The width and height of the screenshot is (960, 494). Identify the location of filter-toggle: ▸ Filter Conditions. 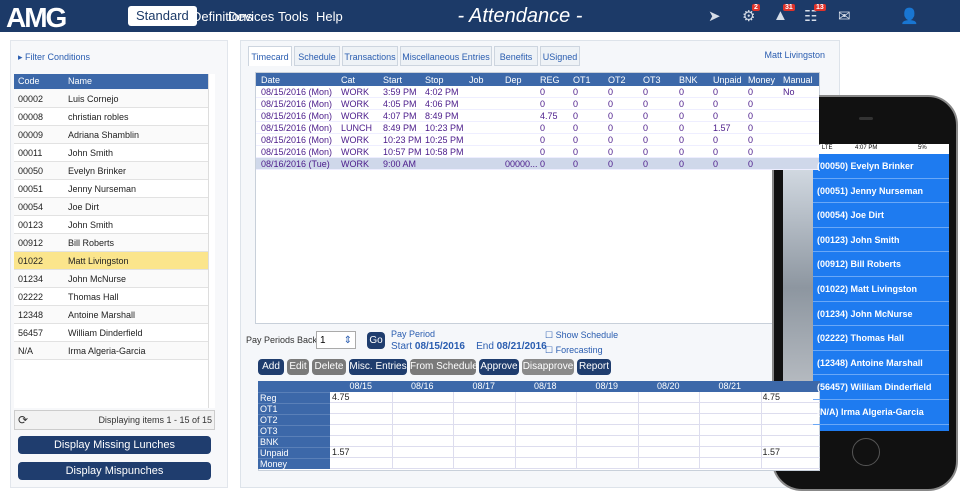
(54, 57).